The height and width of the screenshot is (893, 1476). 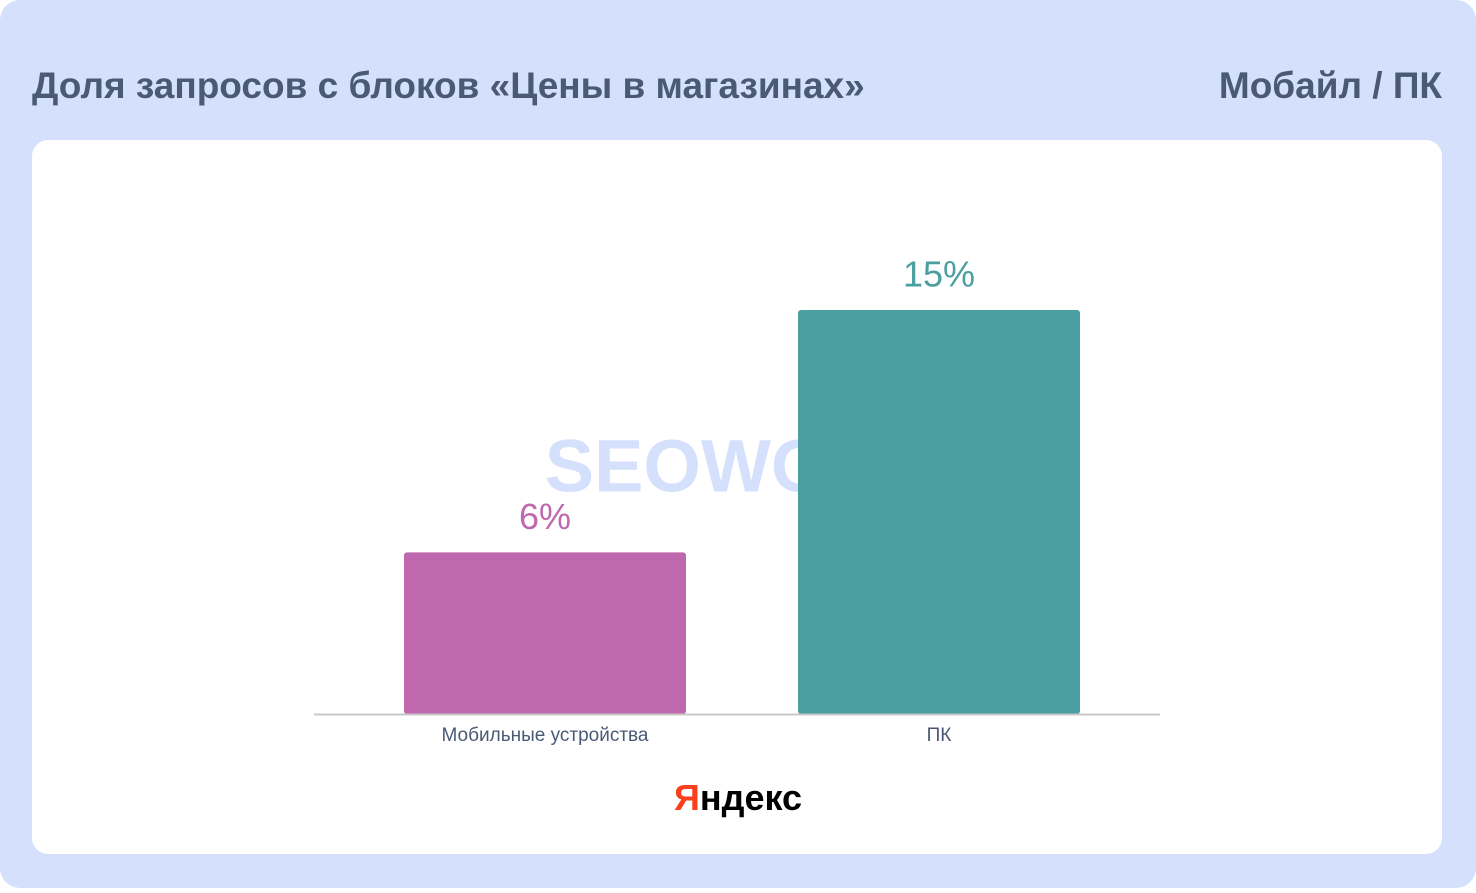 I want to click on x-tick-label: ПК, so click(x=939, y=735).